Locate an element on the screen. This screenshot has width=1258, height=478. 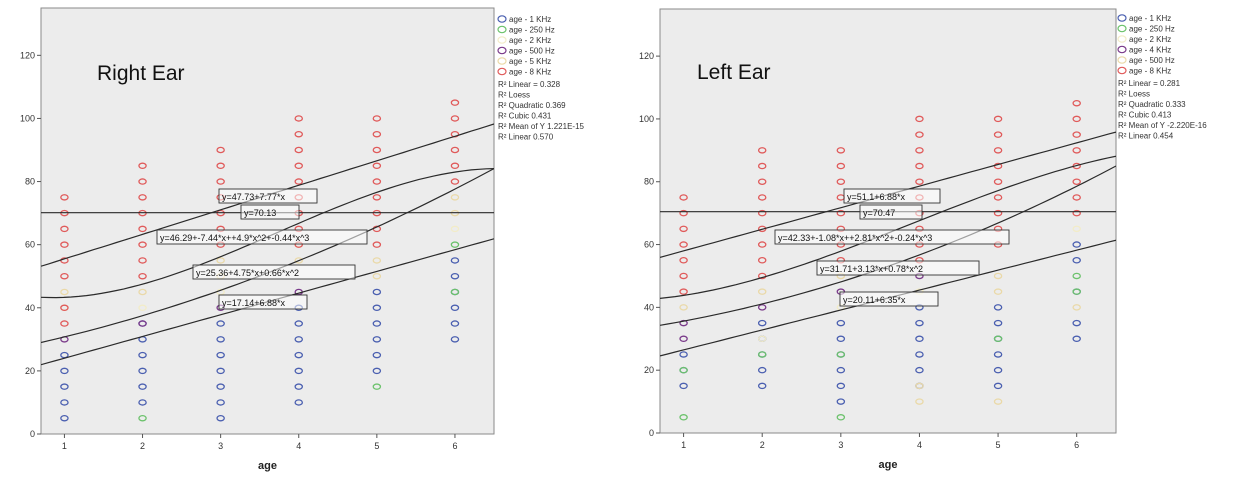
fit-legend-label: R² Cubic 0.431 is located at coordinates (525, 116).